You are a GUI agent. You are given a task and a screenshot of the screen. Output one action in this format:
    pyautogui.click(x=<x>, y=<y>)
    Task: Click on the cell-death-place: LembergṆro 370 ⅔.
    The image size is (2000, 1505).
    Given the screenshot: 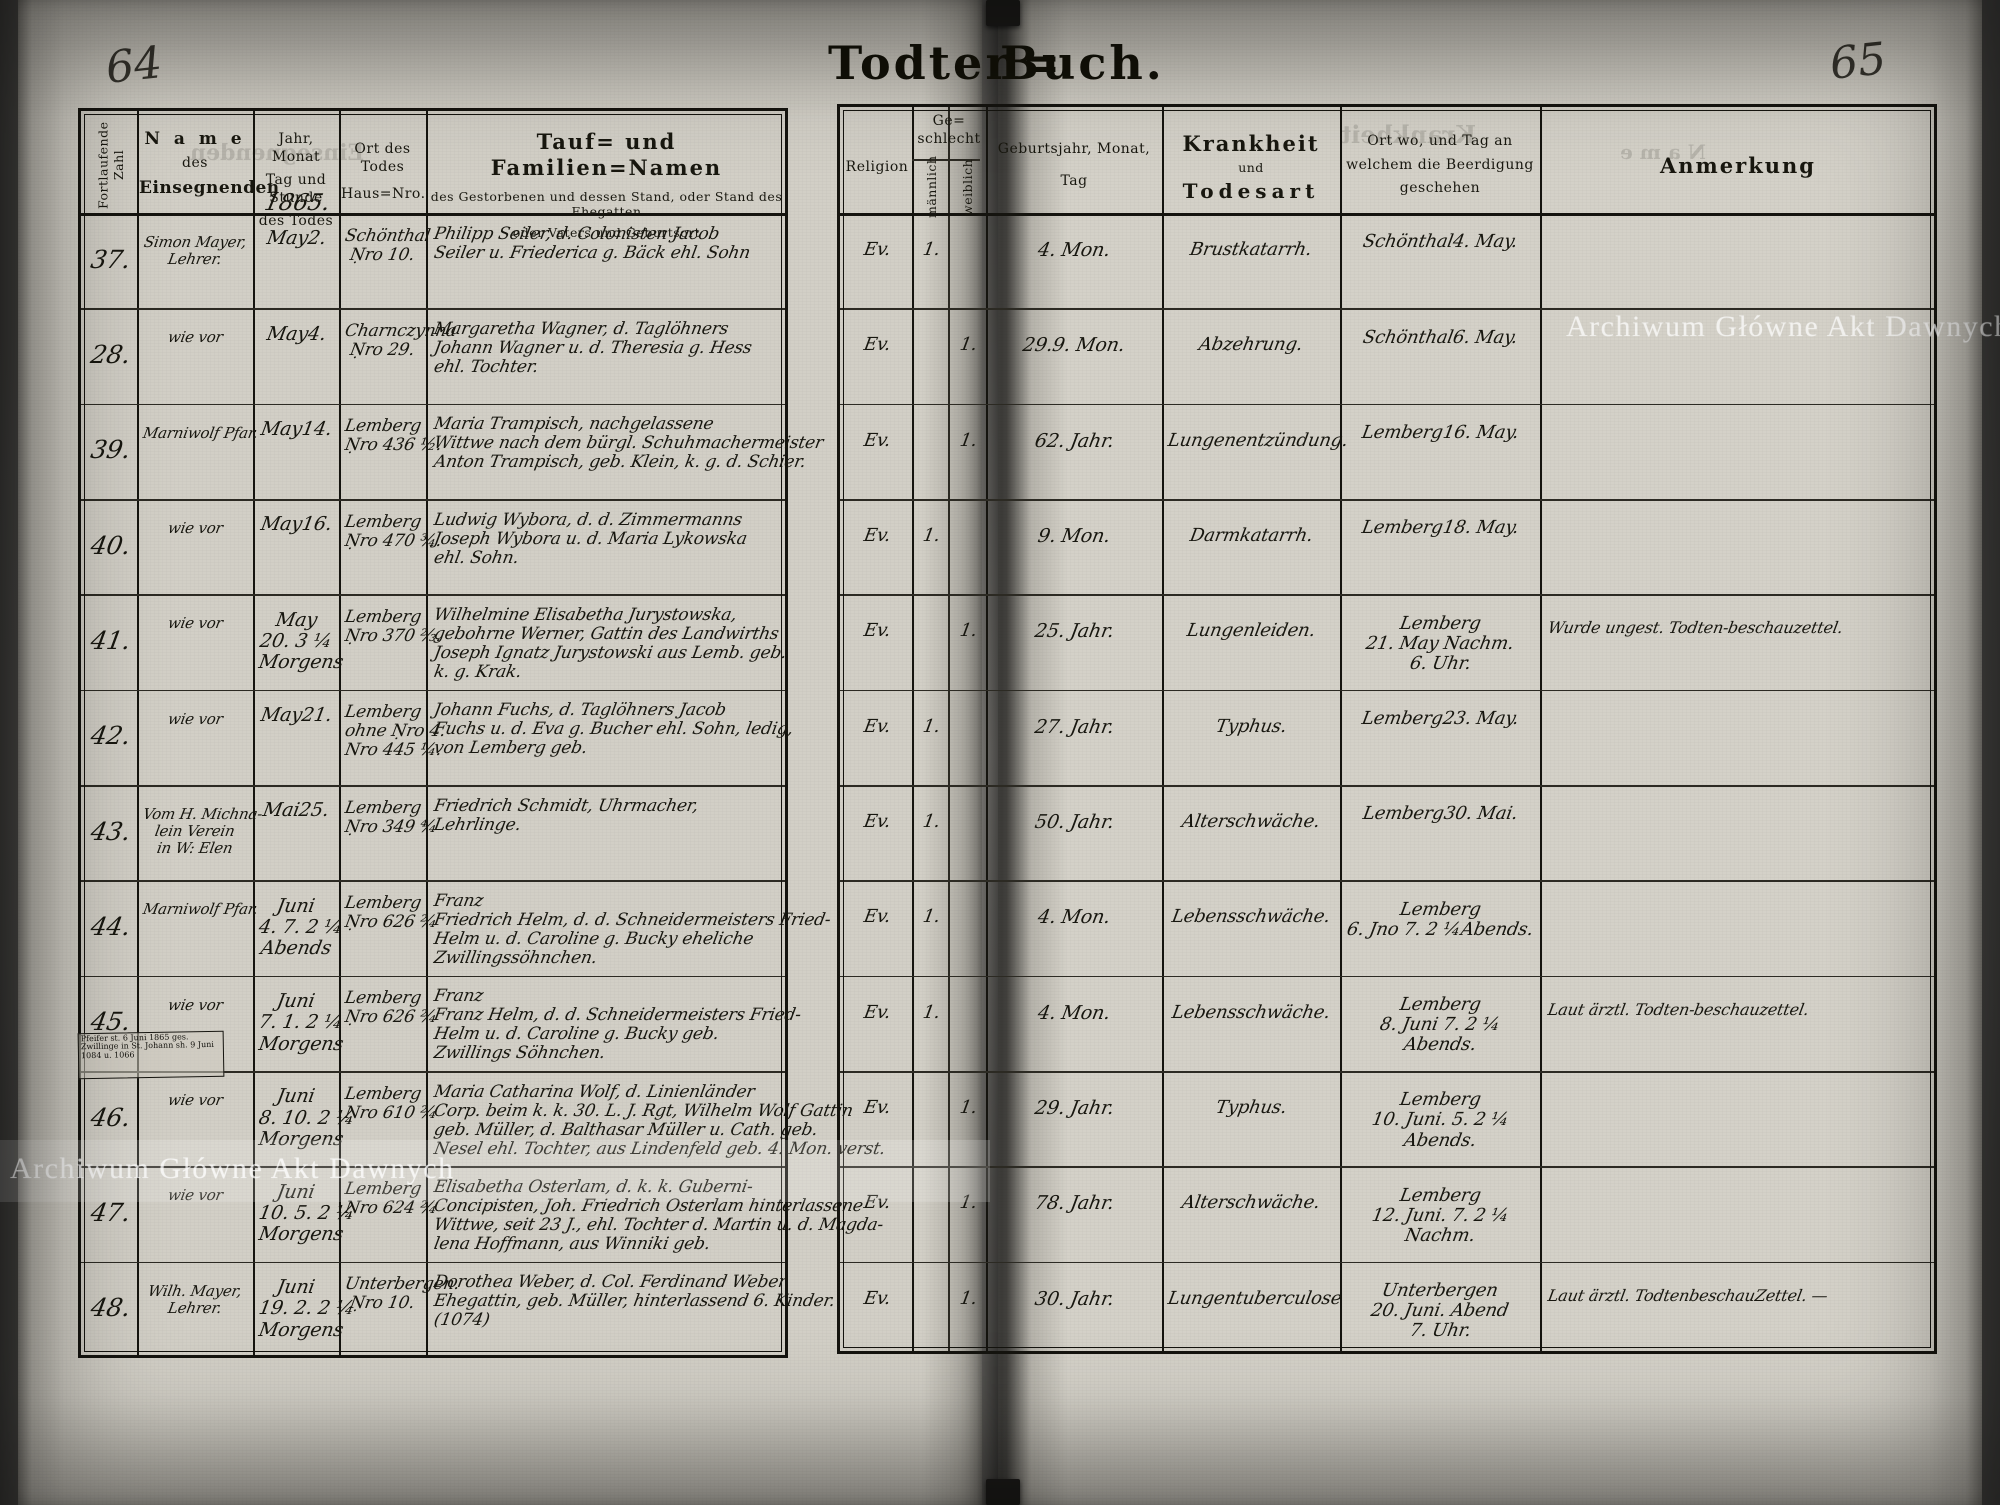 What is the action you would take?
    pyautogui.click(x=393, y=626)
    